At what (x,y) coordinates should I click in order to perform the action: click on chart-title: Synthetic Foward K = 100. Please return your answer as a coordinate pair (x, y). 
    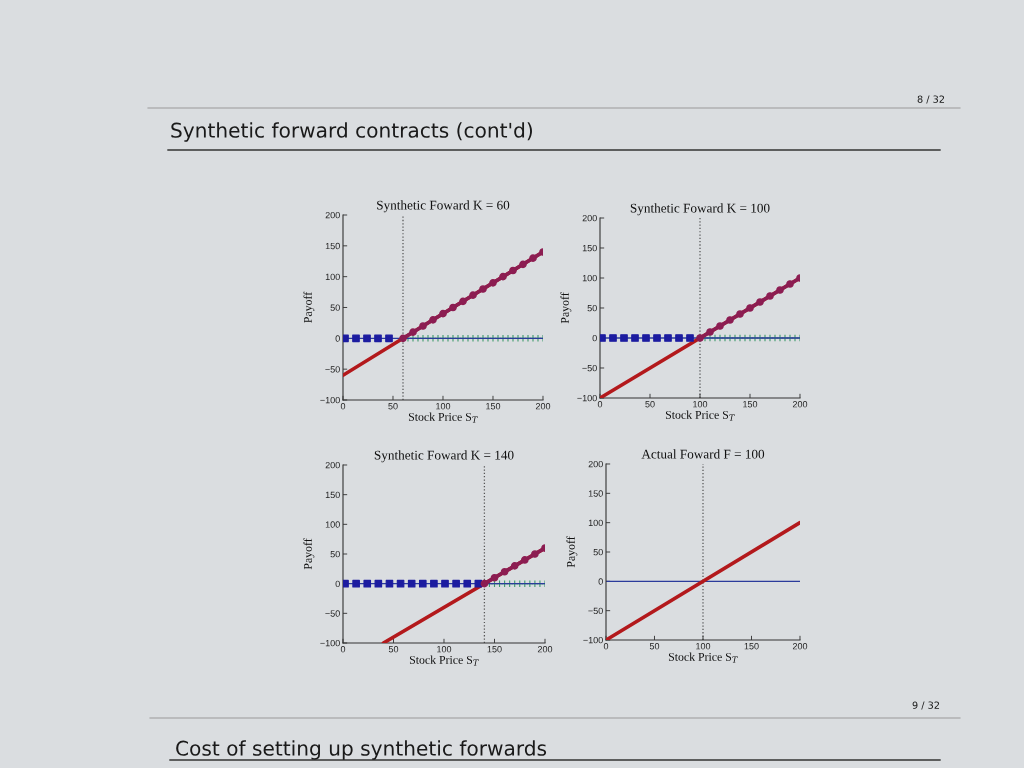
    Looking at the image, I should click on (700, 209).